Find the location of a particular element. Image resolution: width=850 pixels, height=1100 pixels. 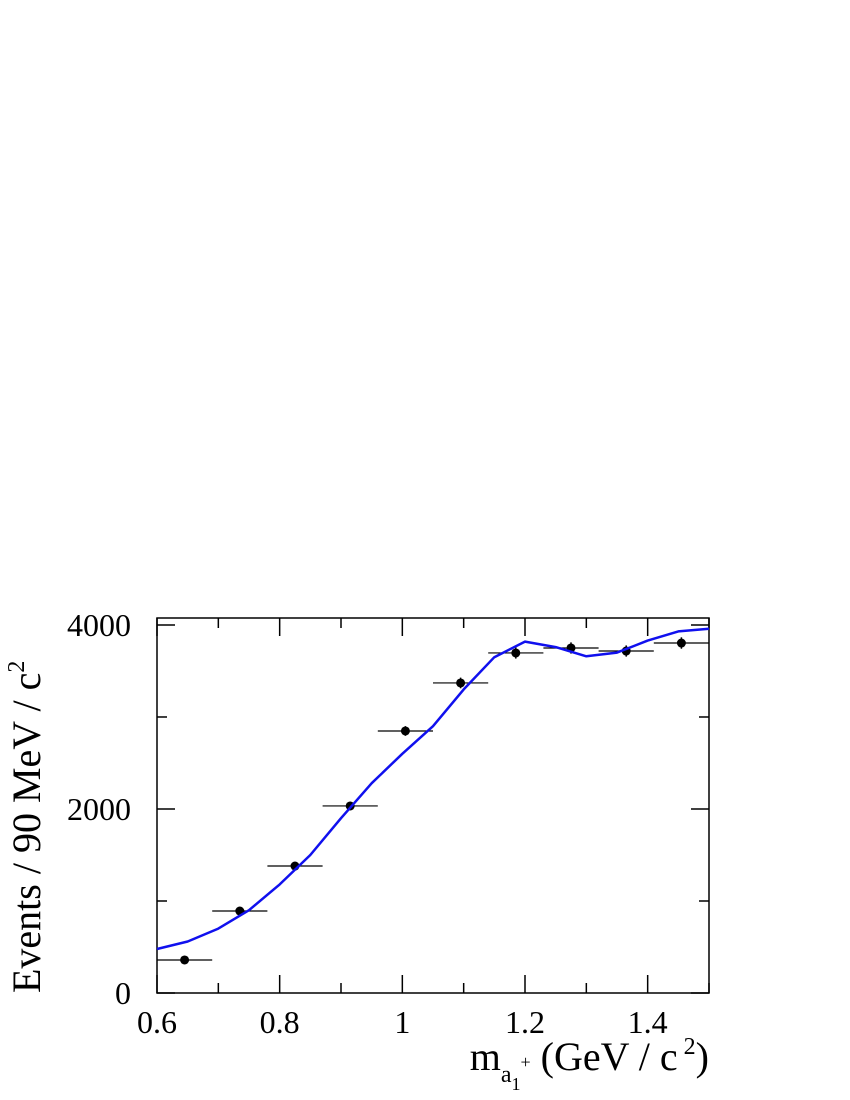

x-tick-label: 1.2 is located at coordinates (525, 1022).